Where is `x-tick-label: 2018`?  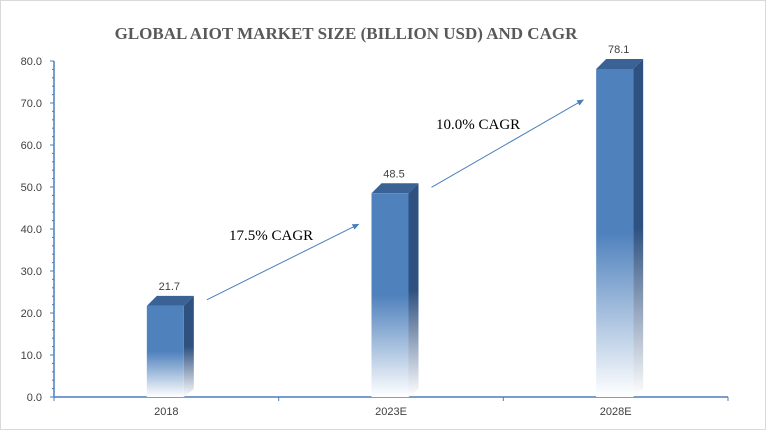
x-tick-label: 2018 is located at coordinates (166, 412).